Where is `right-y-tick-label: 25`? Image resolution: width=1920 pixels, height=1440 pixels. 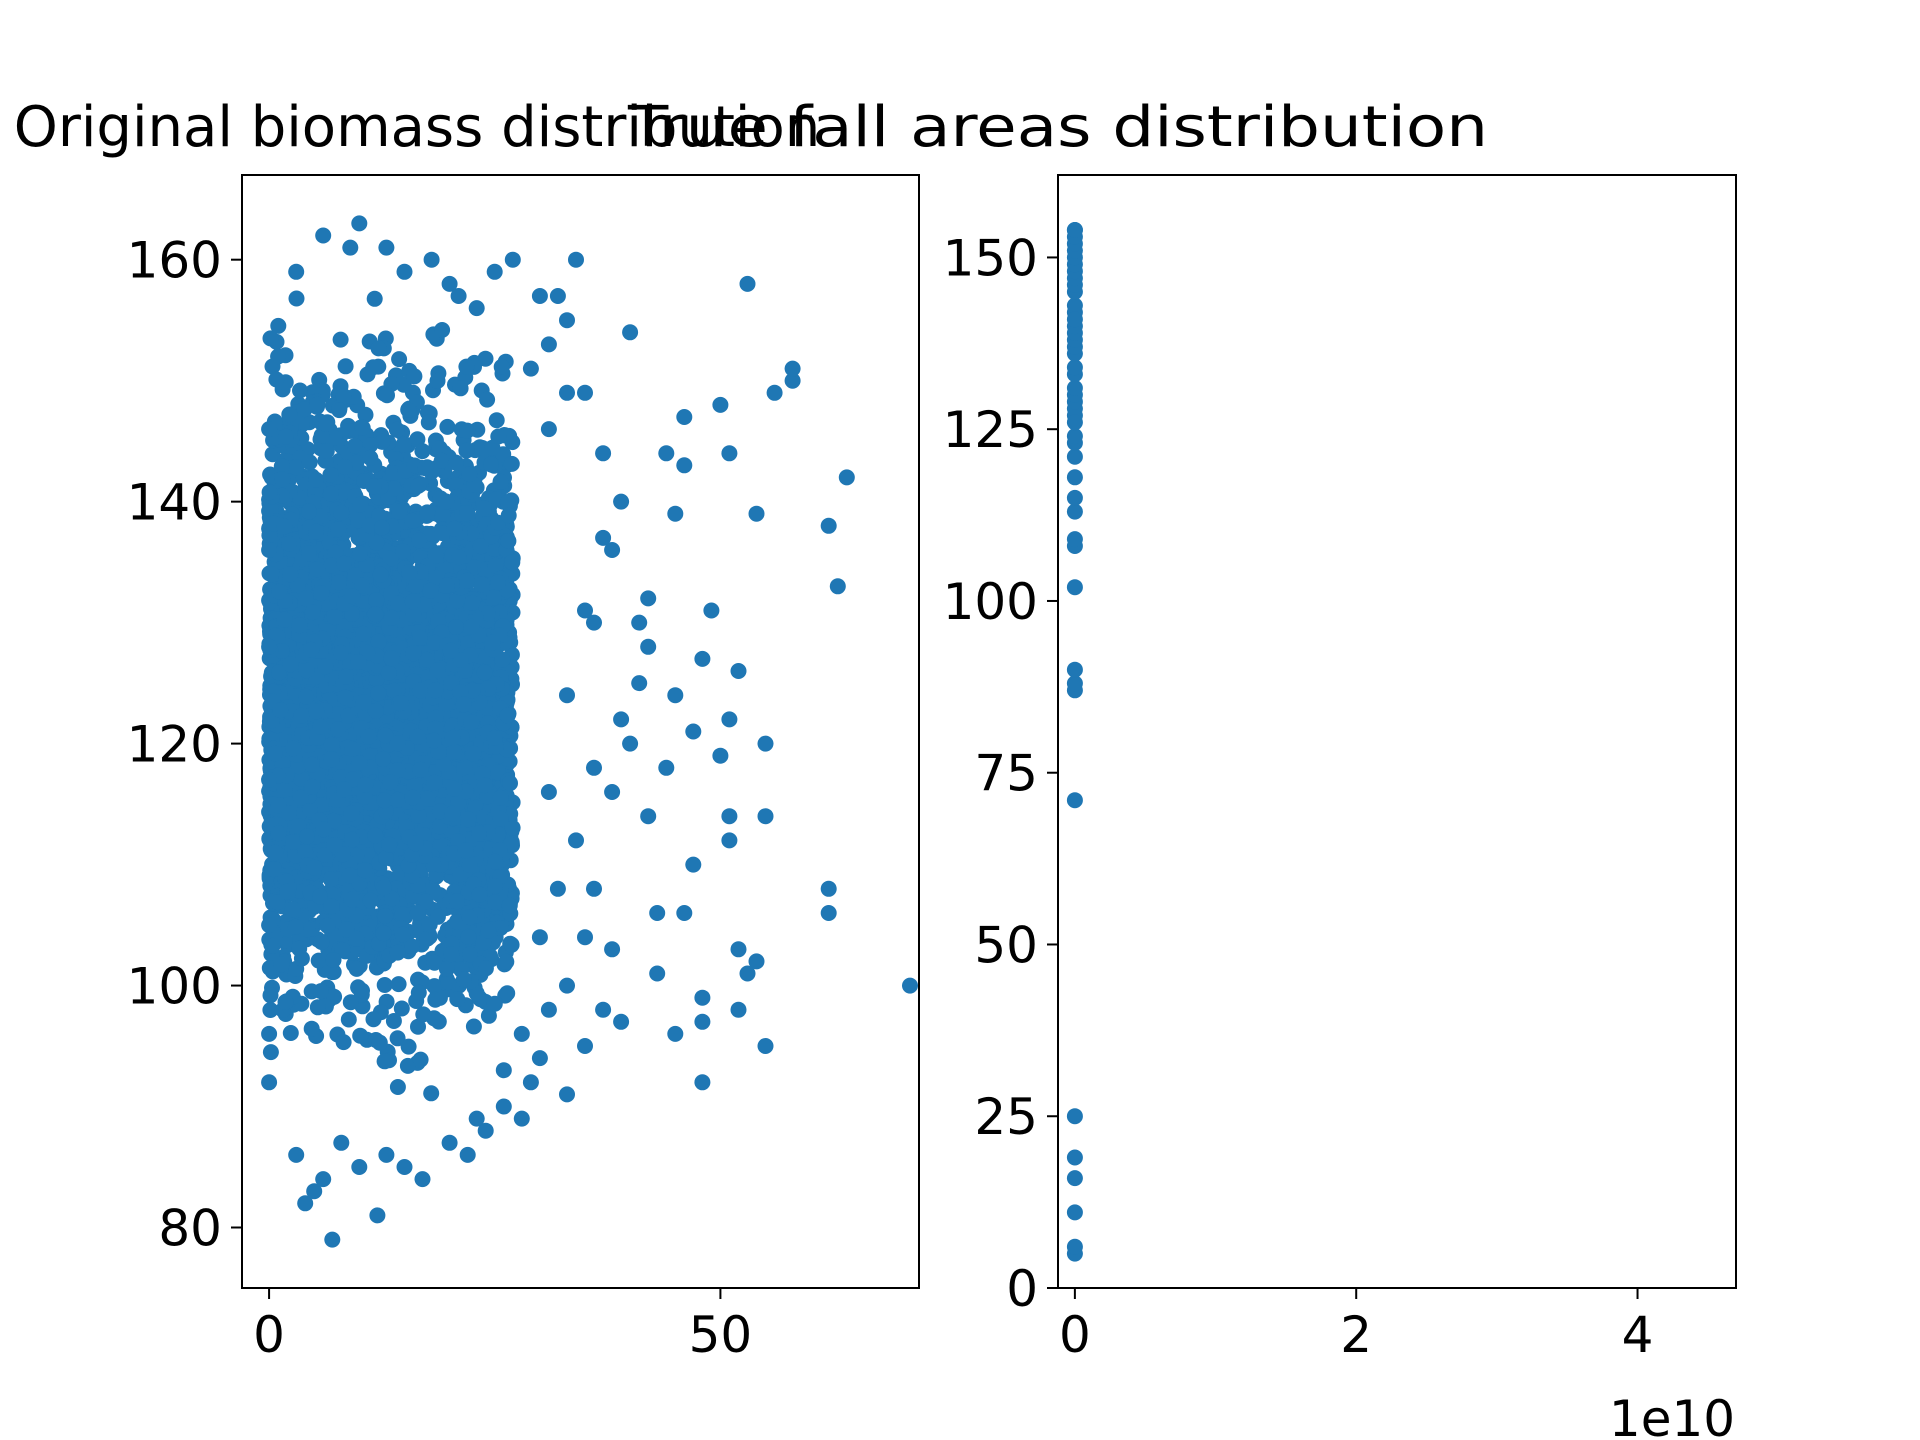
right-y-tick-label: 25 is located at coordinates (1006, 1117).